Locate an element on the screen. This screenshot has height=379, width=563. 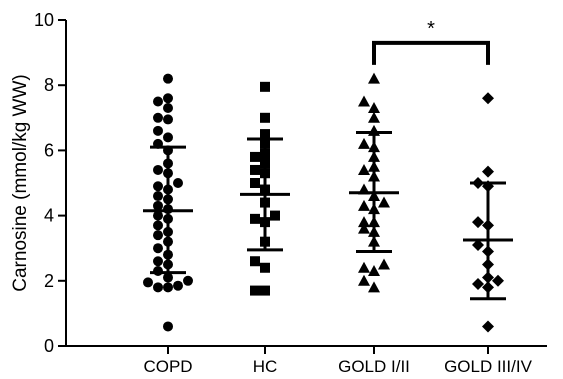
y-tick-label: 0 is located at coordinates (49, 346).